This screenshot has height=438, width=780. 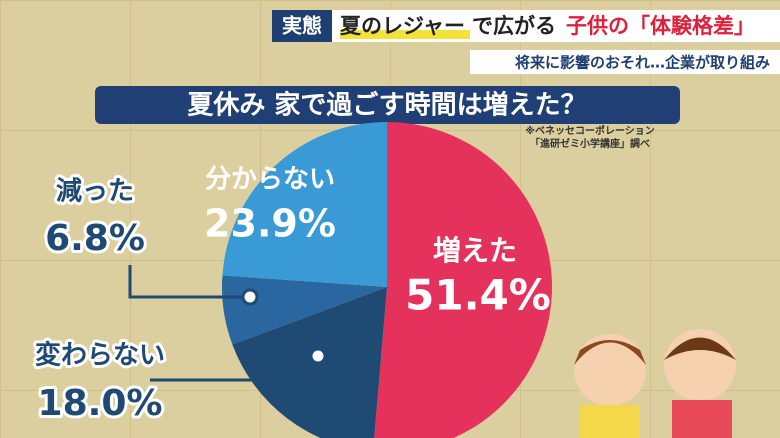 I want to click on category-label: 増えた, so click(x=475, y=250).